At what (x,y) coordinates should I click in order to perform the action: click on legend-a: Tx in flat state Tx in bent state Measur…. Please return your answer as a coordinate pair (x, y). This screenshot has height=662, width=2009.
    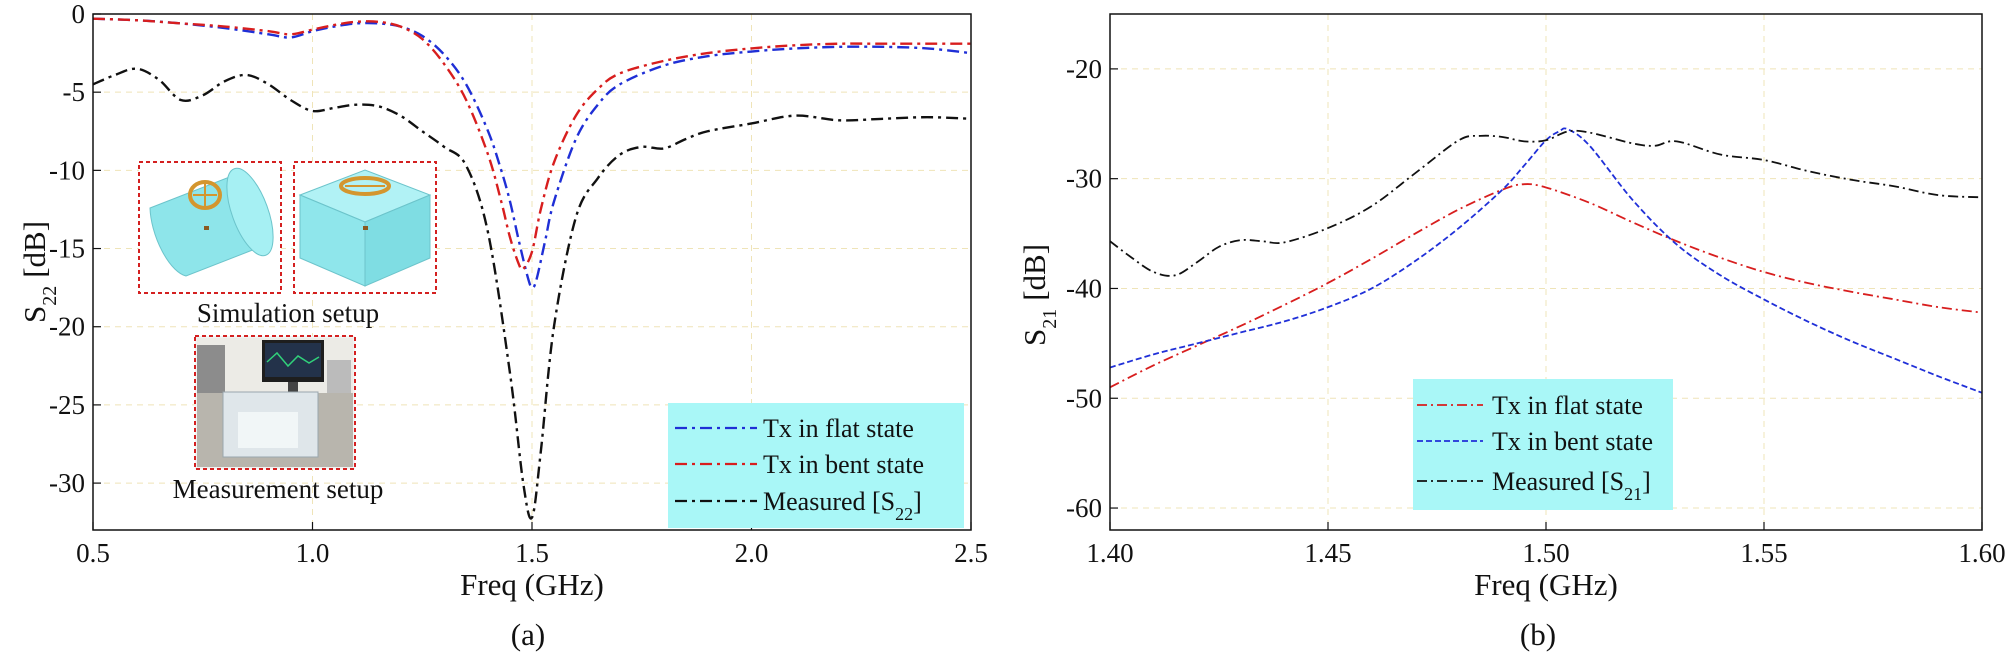
    Looking at the image, I should click on (816, 465).